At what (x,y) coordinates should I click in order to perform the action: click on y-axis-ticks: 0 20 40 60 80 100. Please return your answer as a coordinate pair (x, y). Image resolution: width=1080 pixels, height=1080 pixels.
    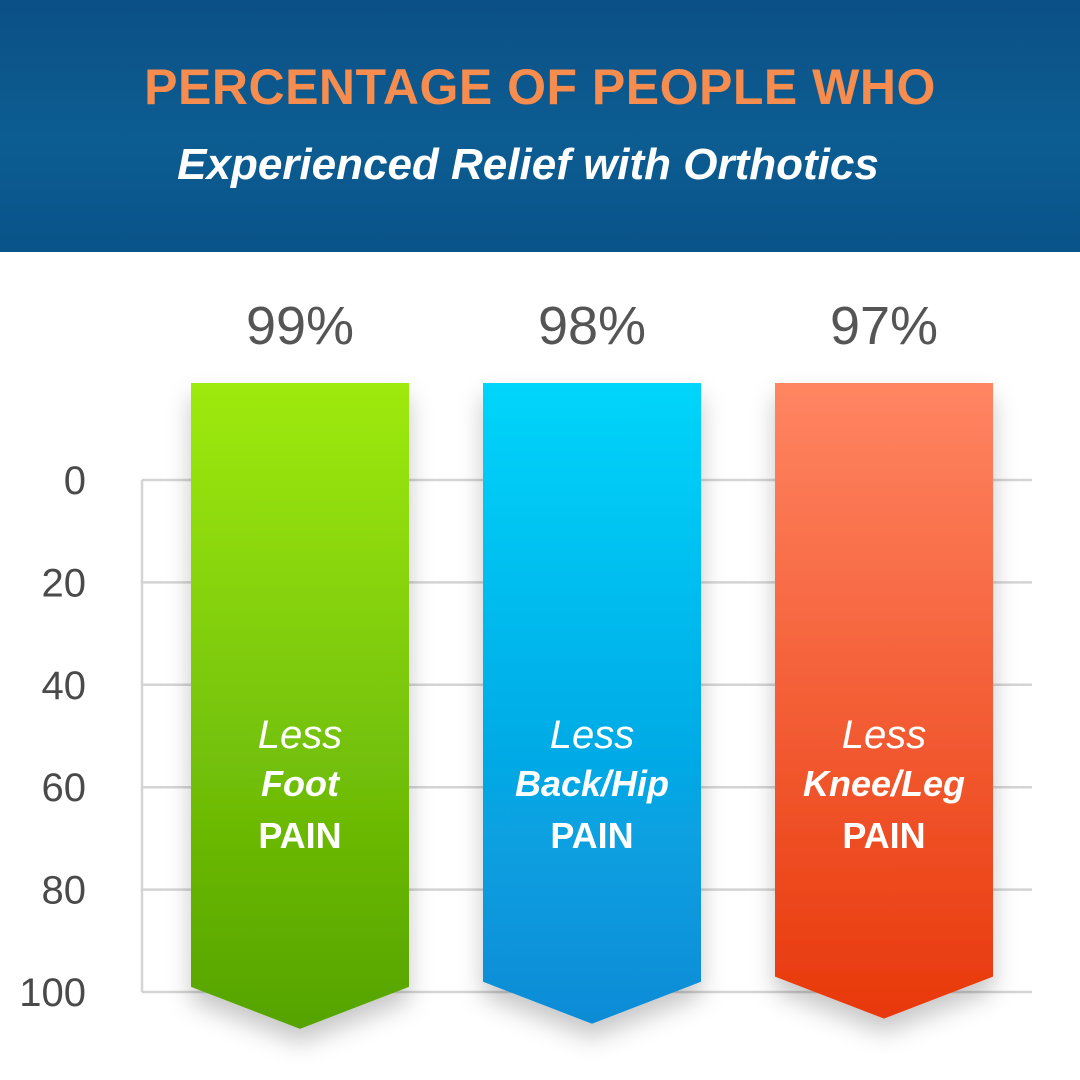
    Looking at the image, I should click on (52, 737).